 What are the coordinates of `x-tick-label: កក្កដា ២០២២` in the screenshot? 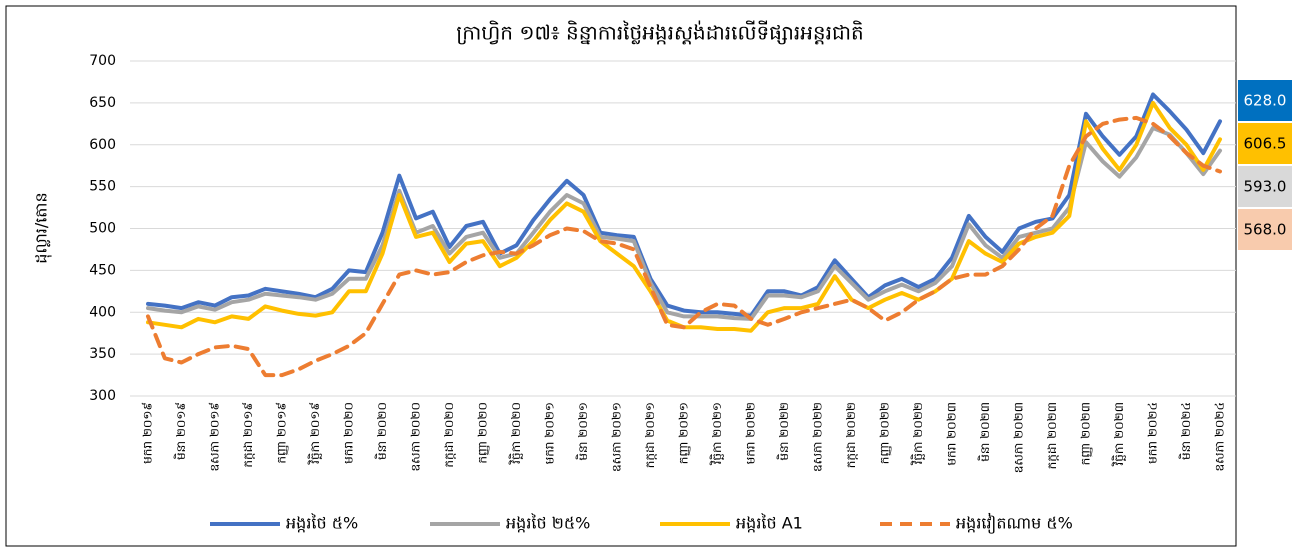 It's located at (851, 435).